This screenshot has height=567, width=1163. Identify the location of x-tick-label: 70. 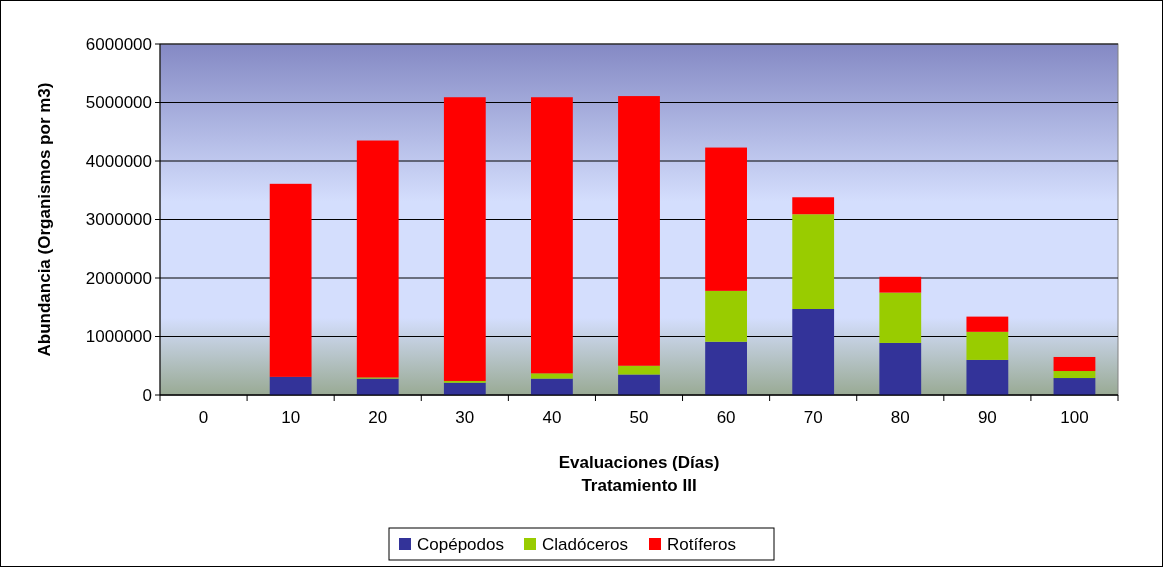
(813, 417).